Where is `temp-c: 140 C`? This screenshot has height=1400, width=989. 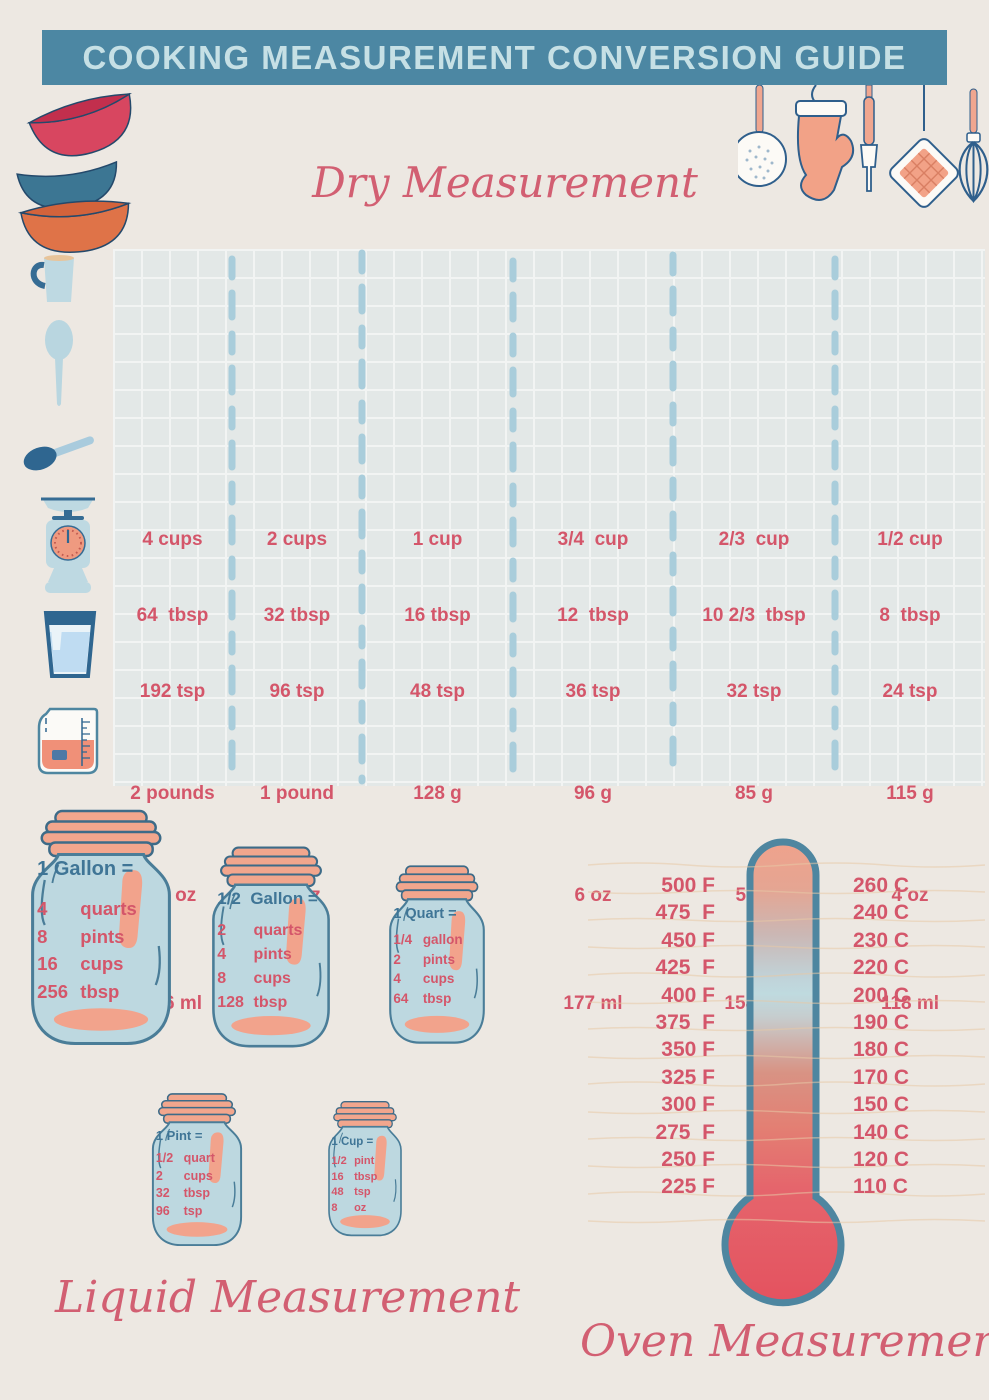 temp-c: 140 C is located at coordinates (881, 1132).